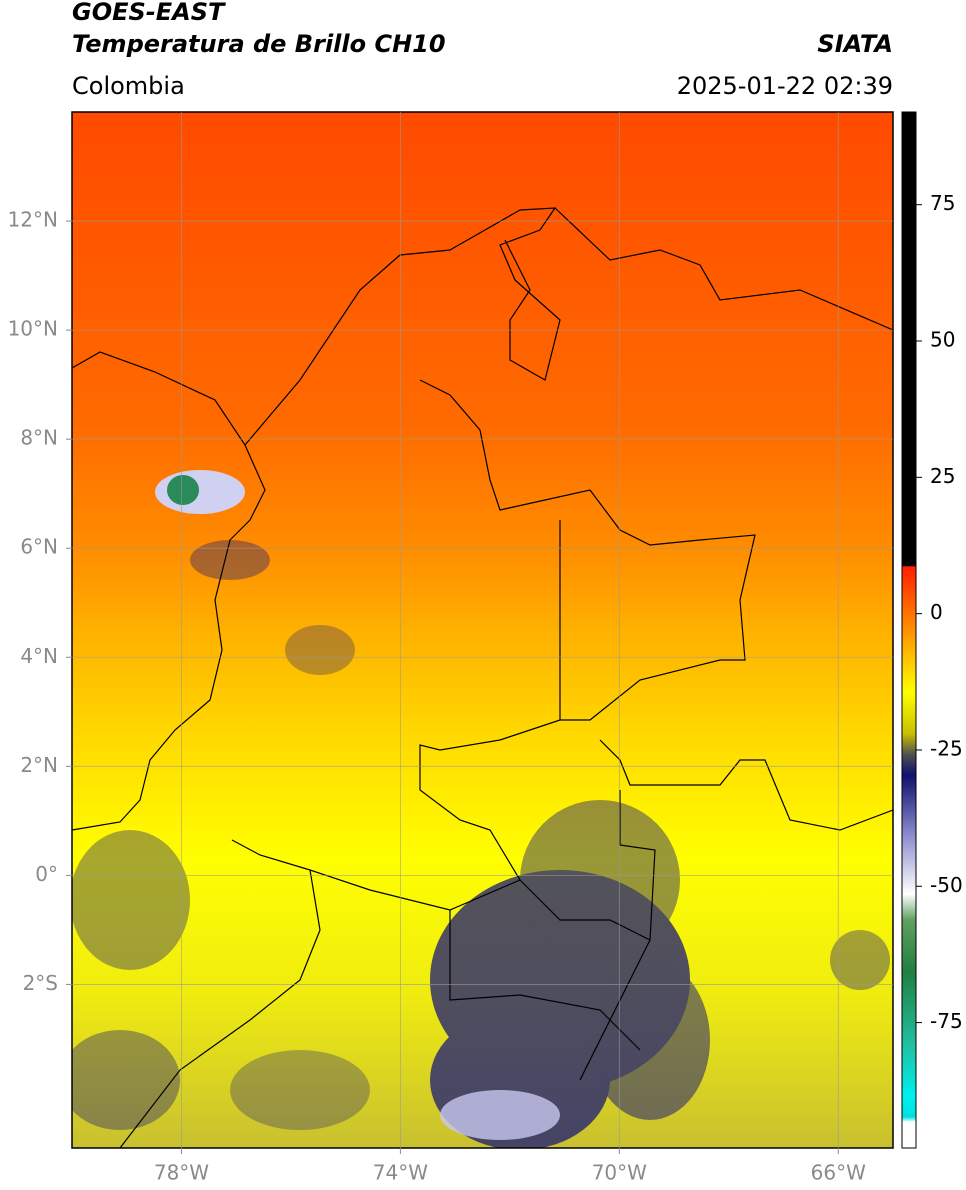 Image resolution: width=966 pixels, height=1190 pixels. What do you see at coordinates (183, 490) in the screenshot?
I see `cold-core` at bounding box center [183, 490].